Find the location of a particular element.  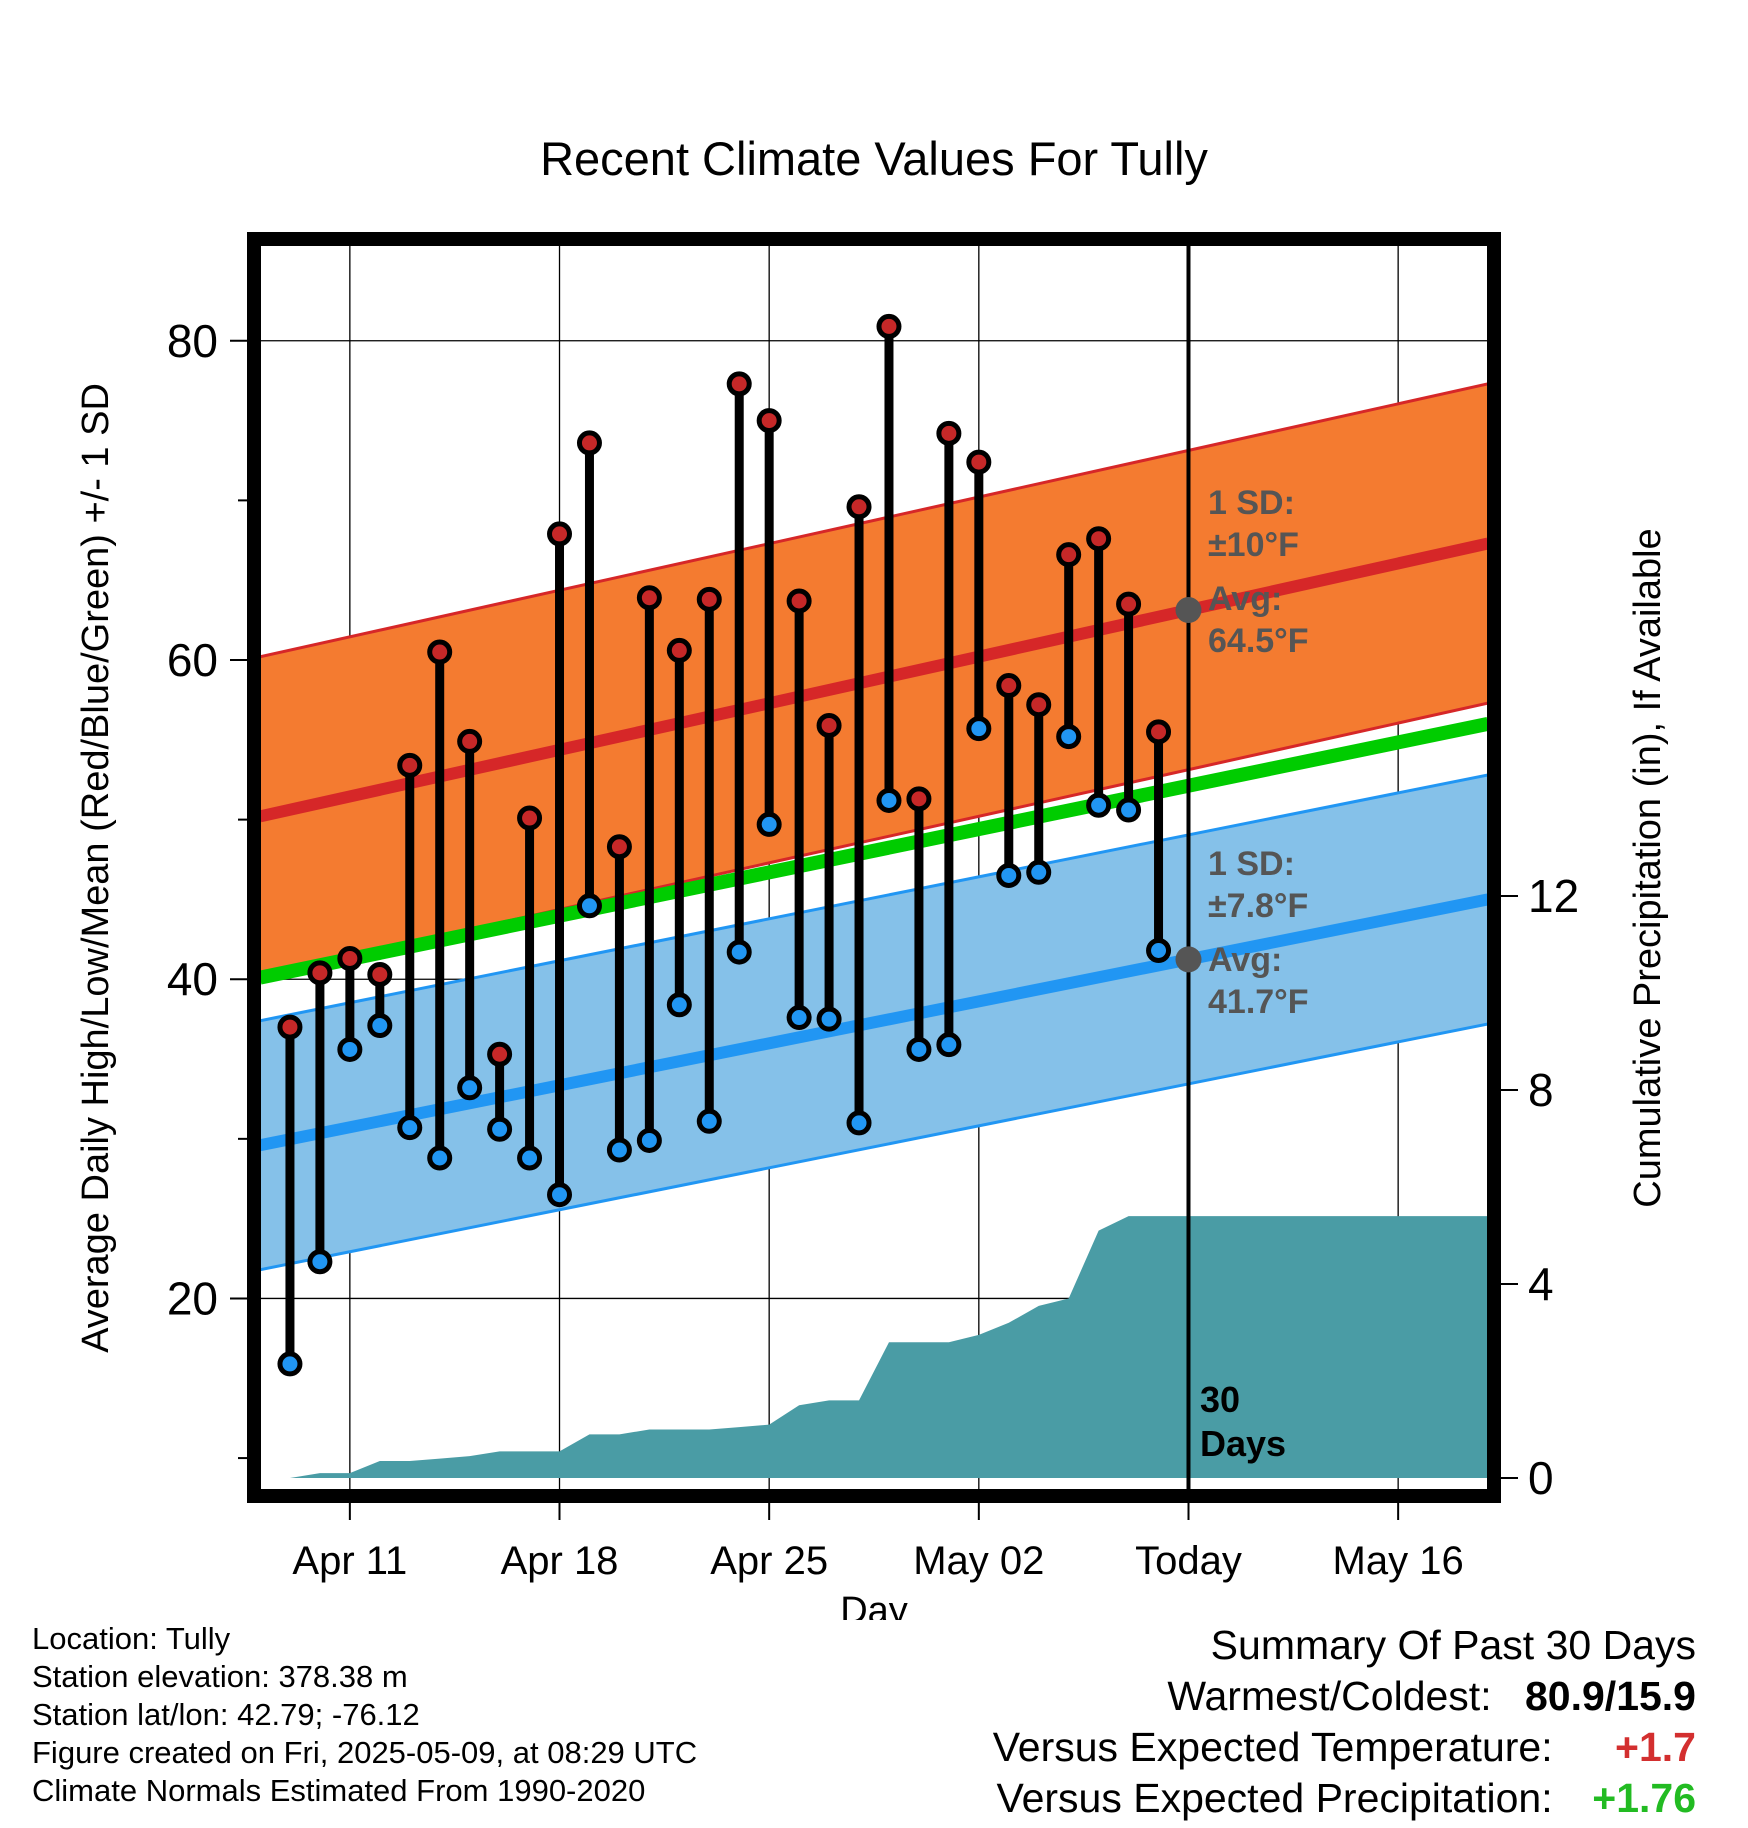

normal-low-lower-edge is located at coordinates (874, 1147).